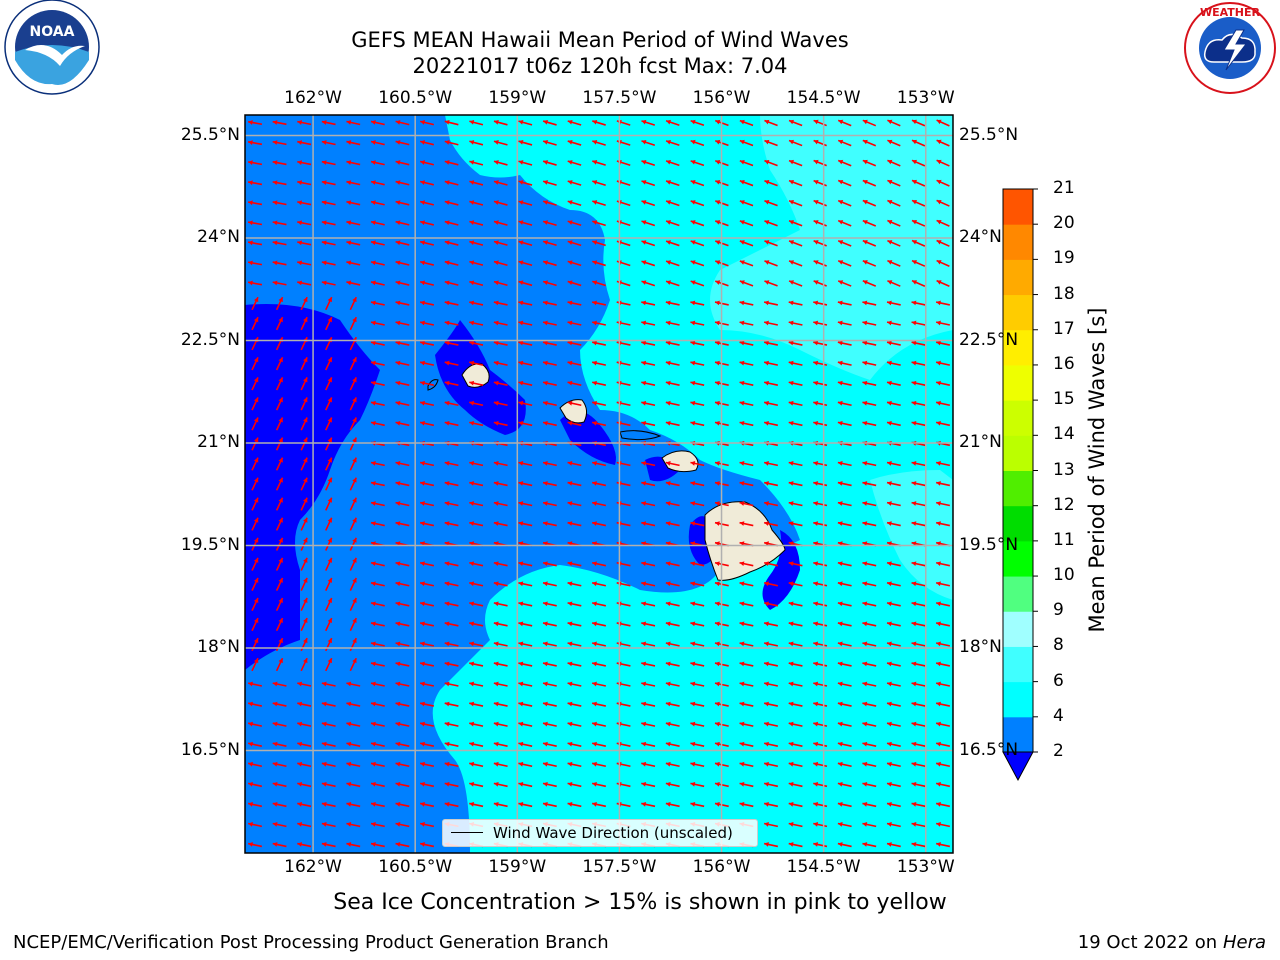 This screenshot has width=1280, height=960. I want to click on lon-tick-label-top: 154.5°W, so click(823, 98).